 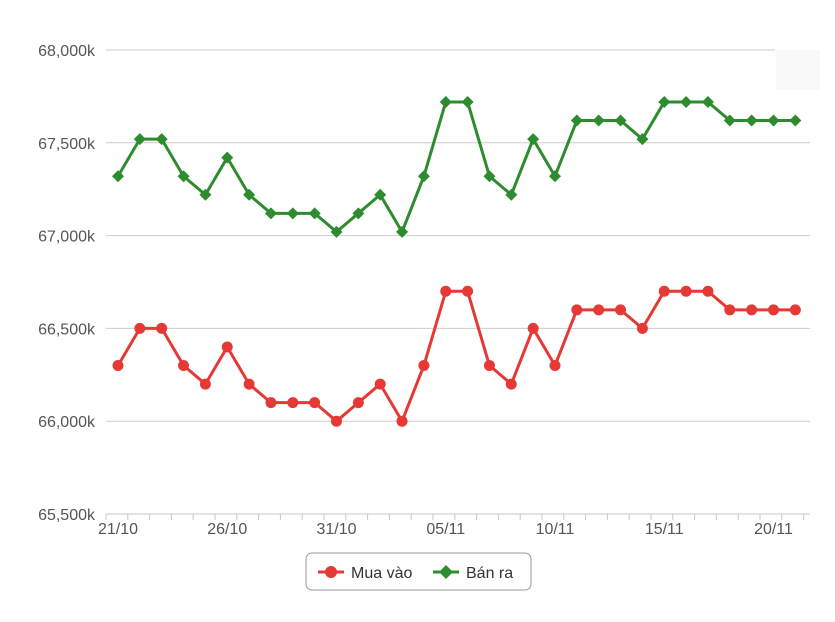 What do you see at coordinates (381, 573) in the screenshot?
I see `legend-label-mua-vao: Mua vào` at bounding box center [381, 573].